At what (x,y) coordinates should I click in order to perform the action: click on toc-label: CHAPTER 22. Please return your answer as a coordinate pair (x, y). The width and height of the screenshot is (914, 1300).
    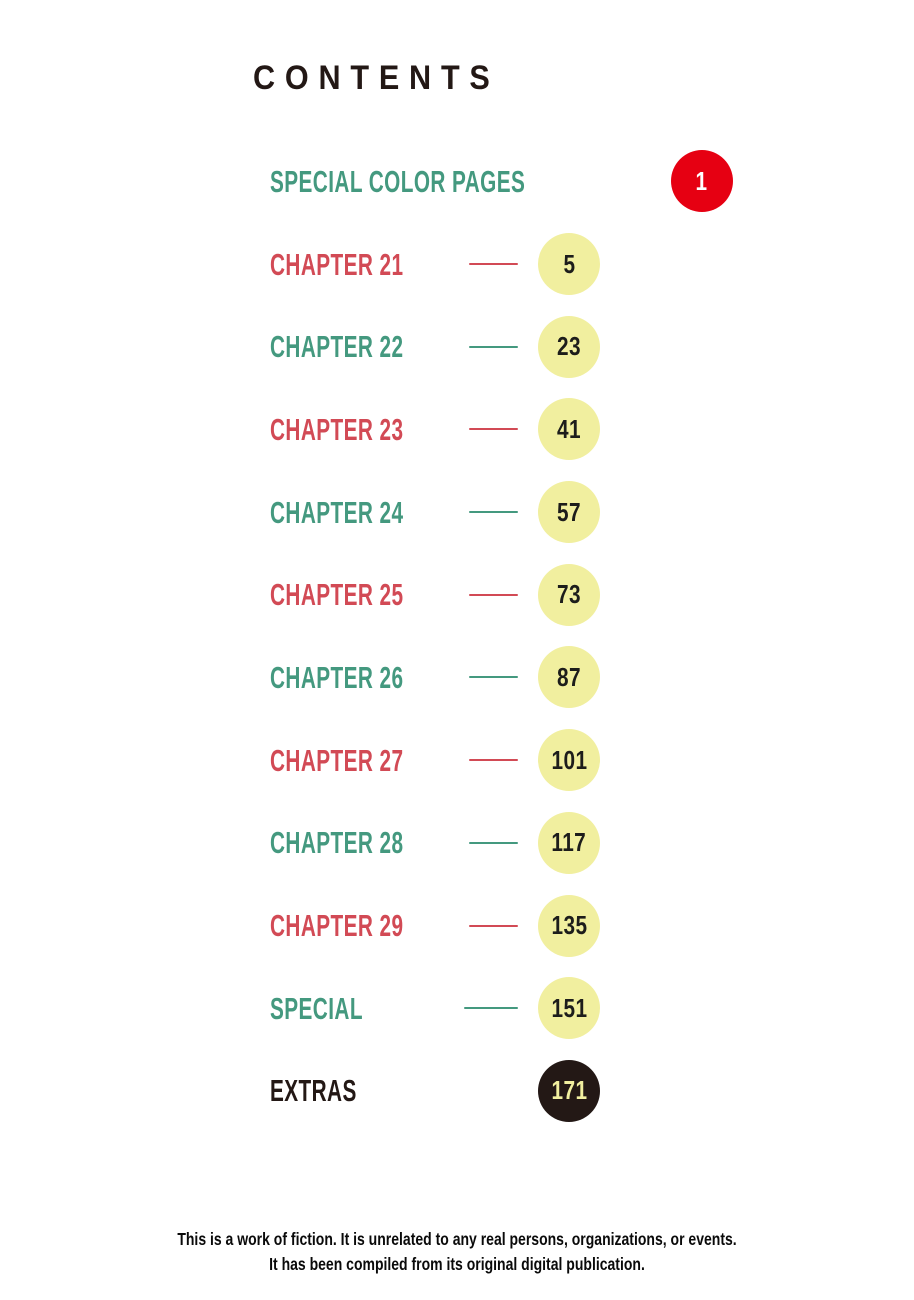
    Looking at the image, I should click on (369, 346).